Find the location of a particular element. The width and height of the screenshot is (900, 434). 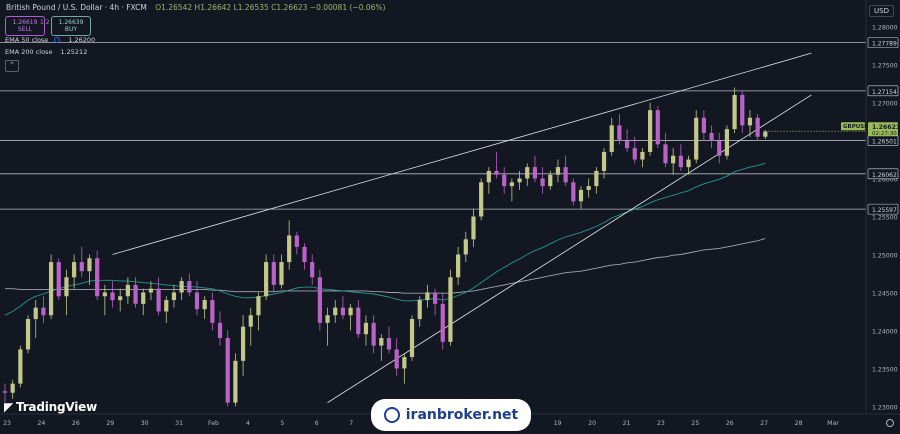

time-axis-label: 19 is located at coordinates (558, 423).